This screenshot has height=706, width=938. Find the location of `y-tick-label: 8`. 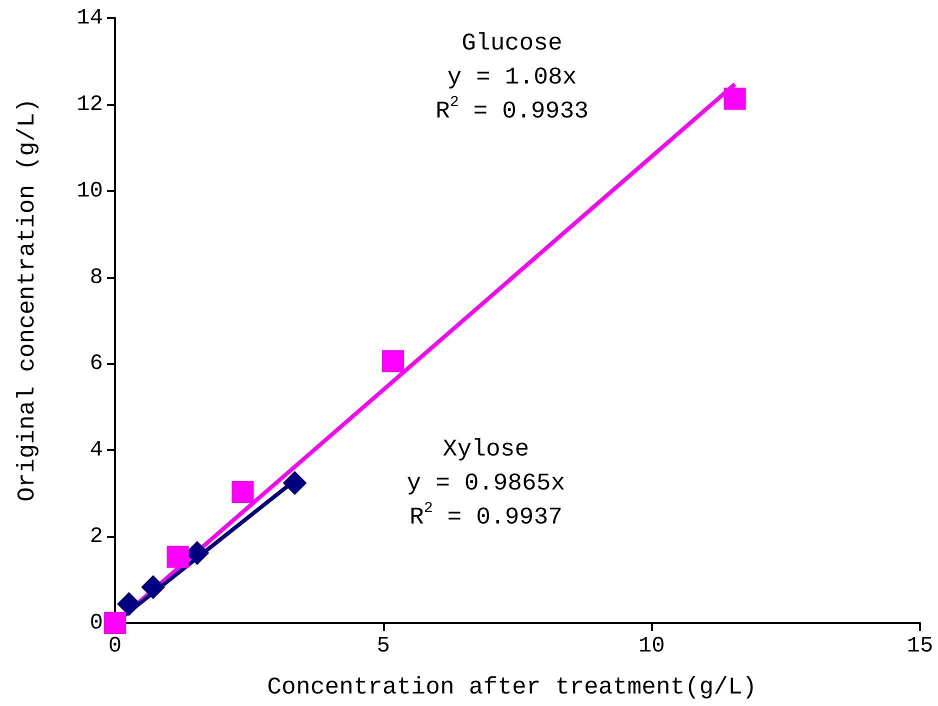

y-tick-label: 8 is located at coordinates (96, 277).